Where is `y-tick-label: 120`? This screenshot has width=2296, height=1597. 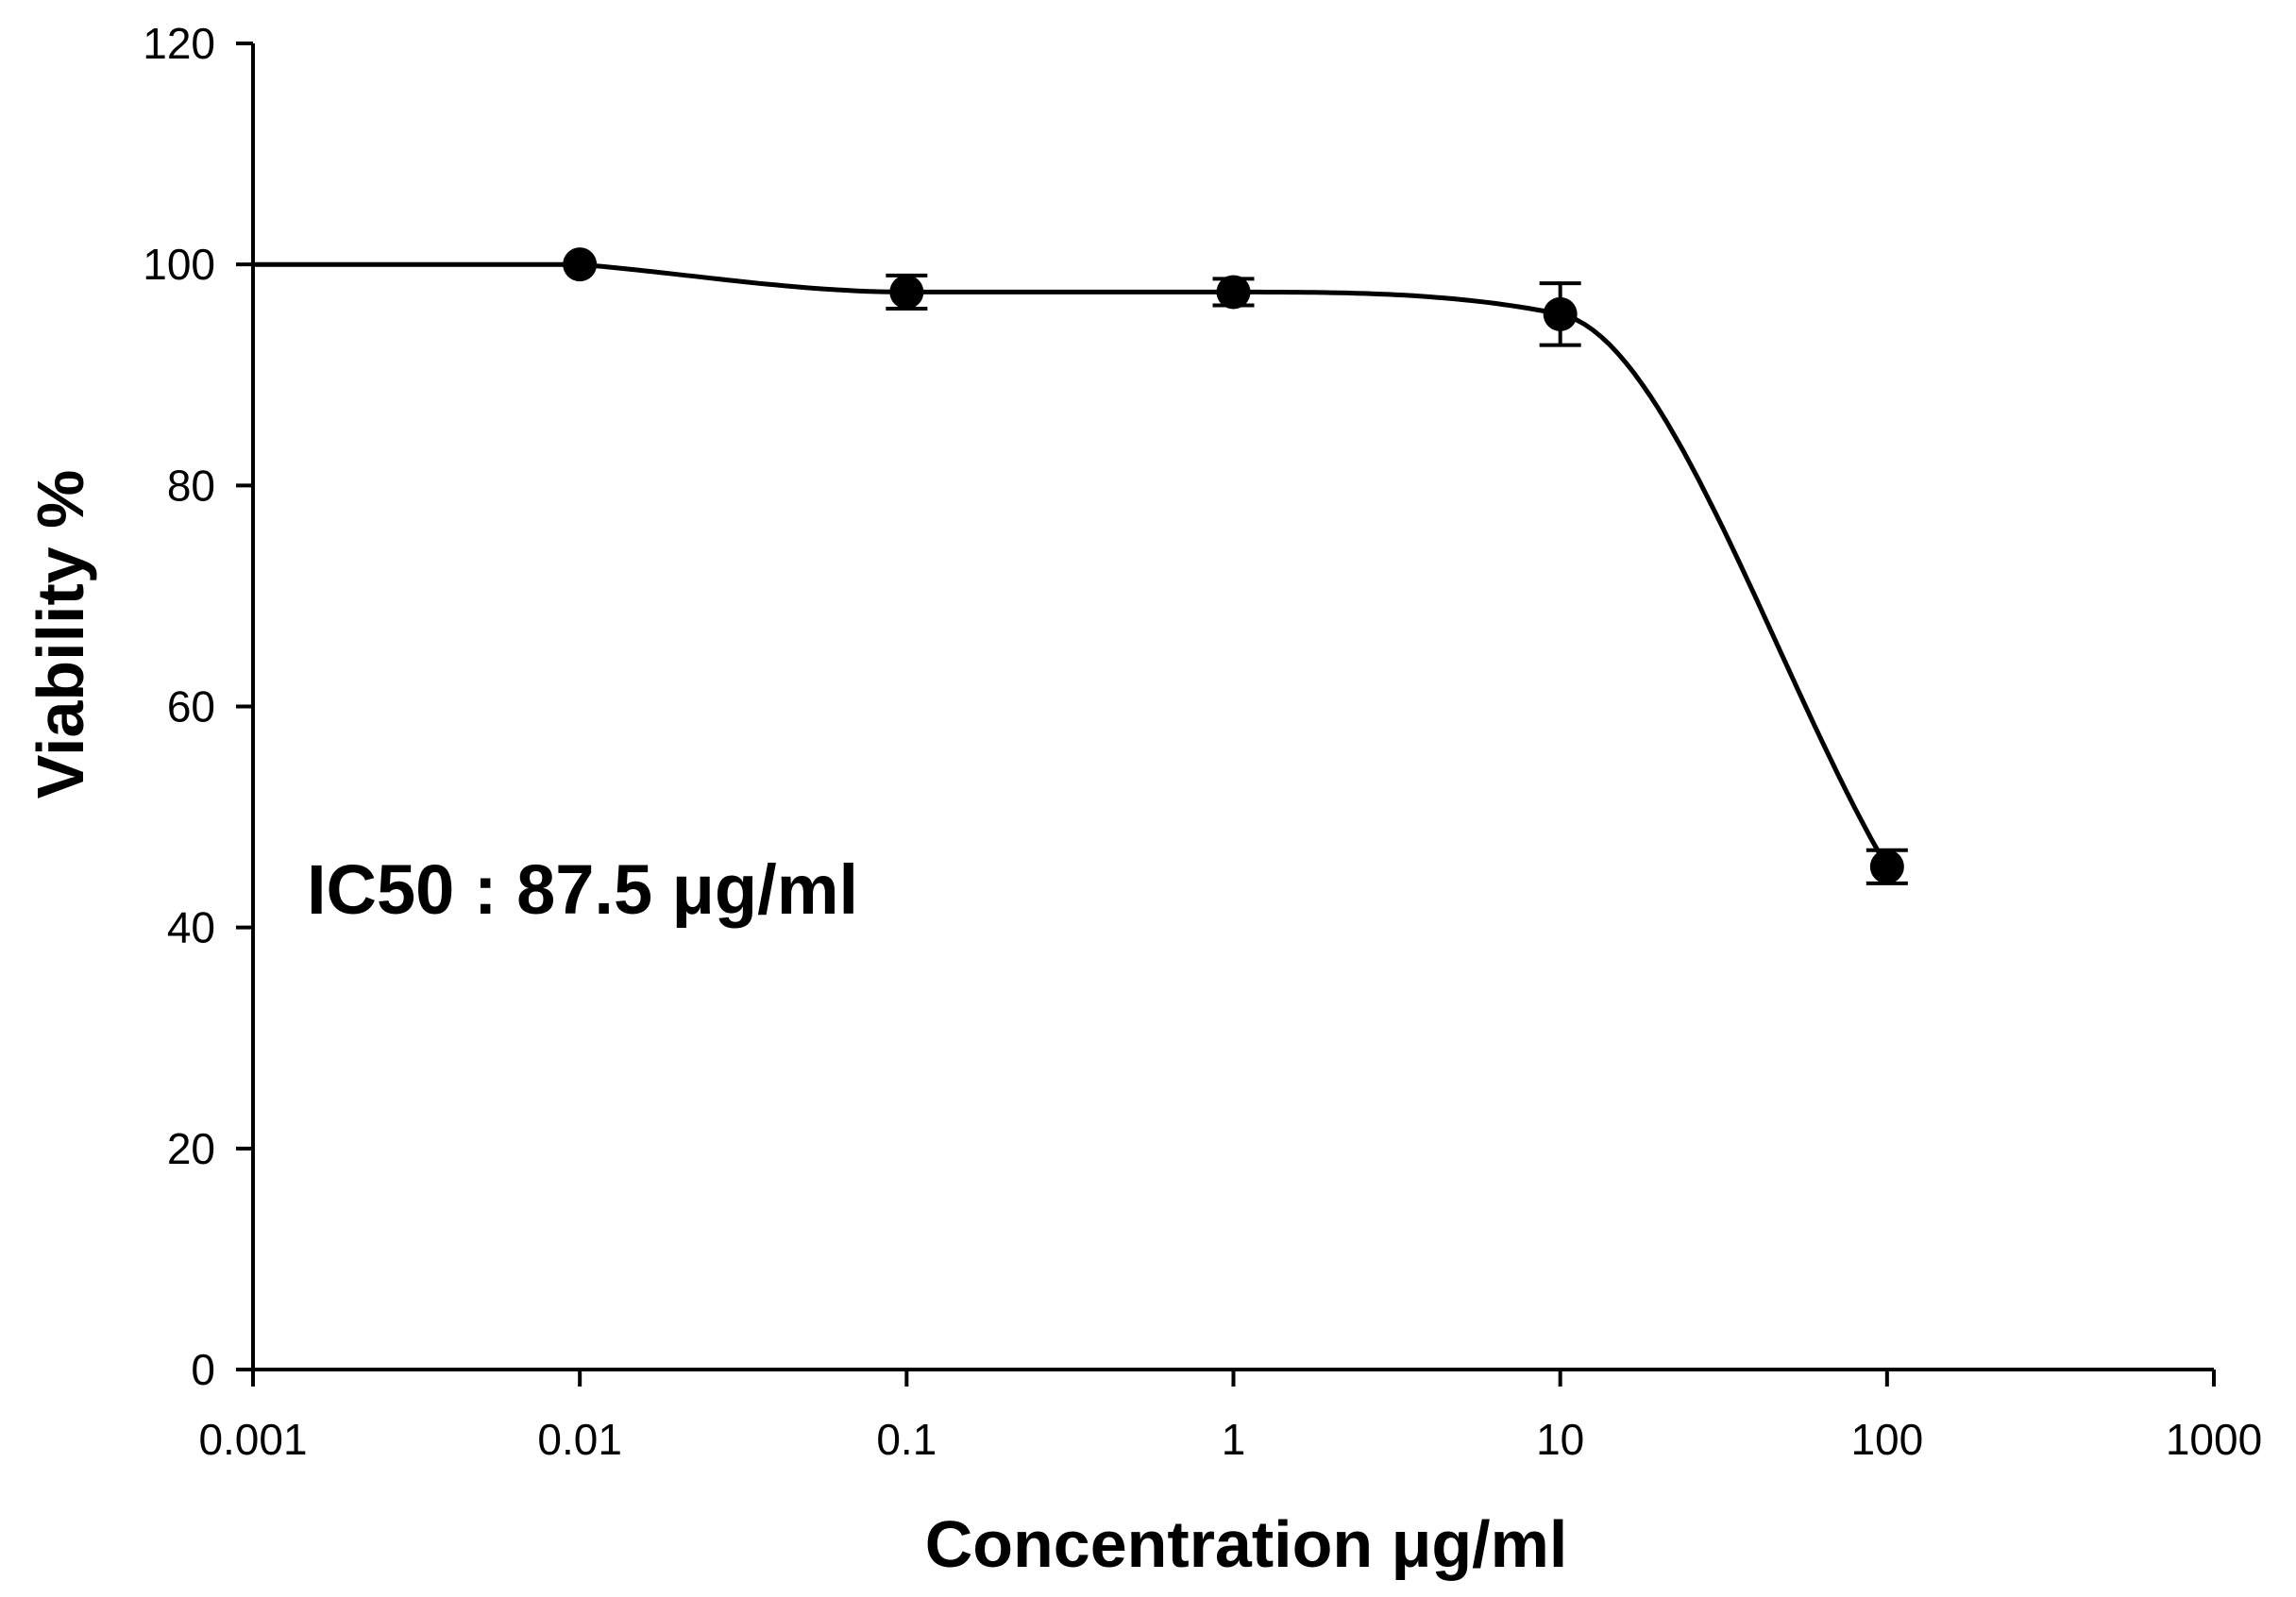
y-tick-label: 120 is located at coordinates (179, 43).